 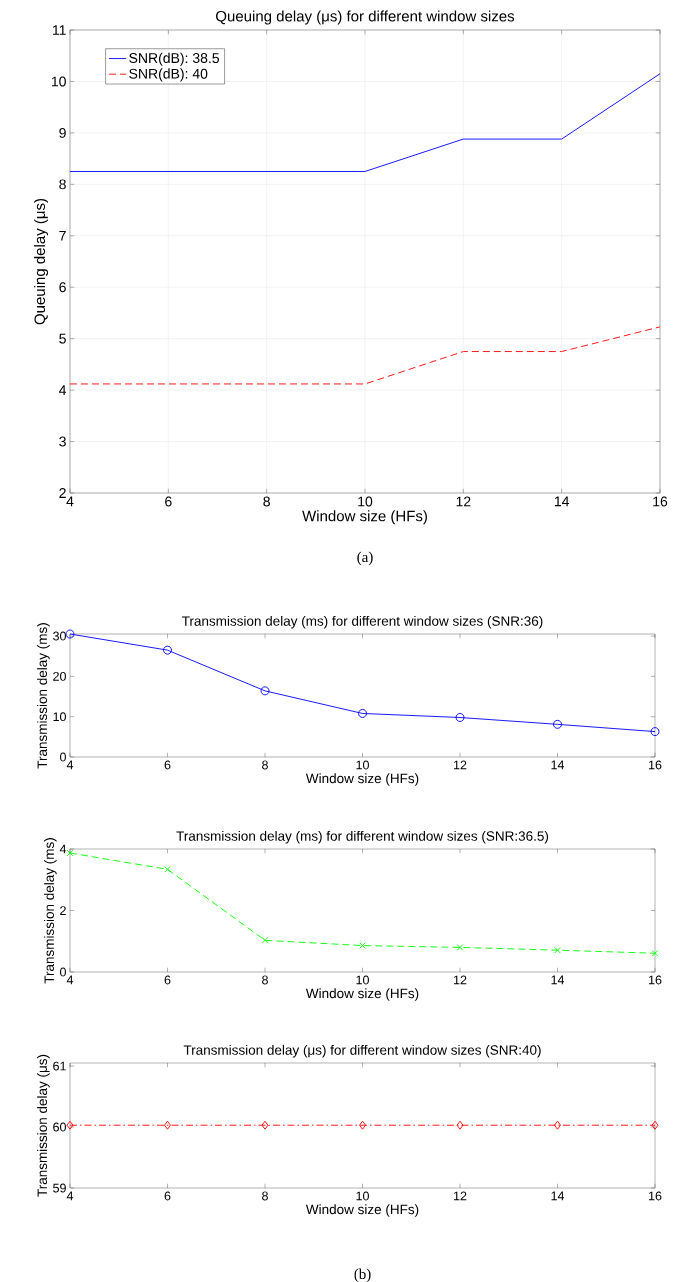 I want to click on text: (a), so click(x=365, y=558).